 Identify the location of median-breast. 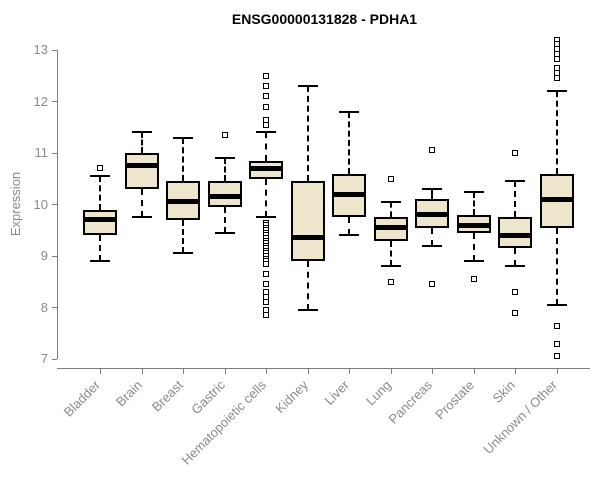
(183, 201).